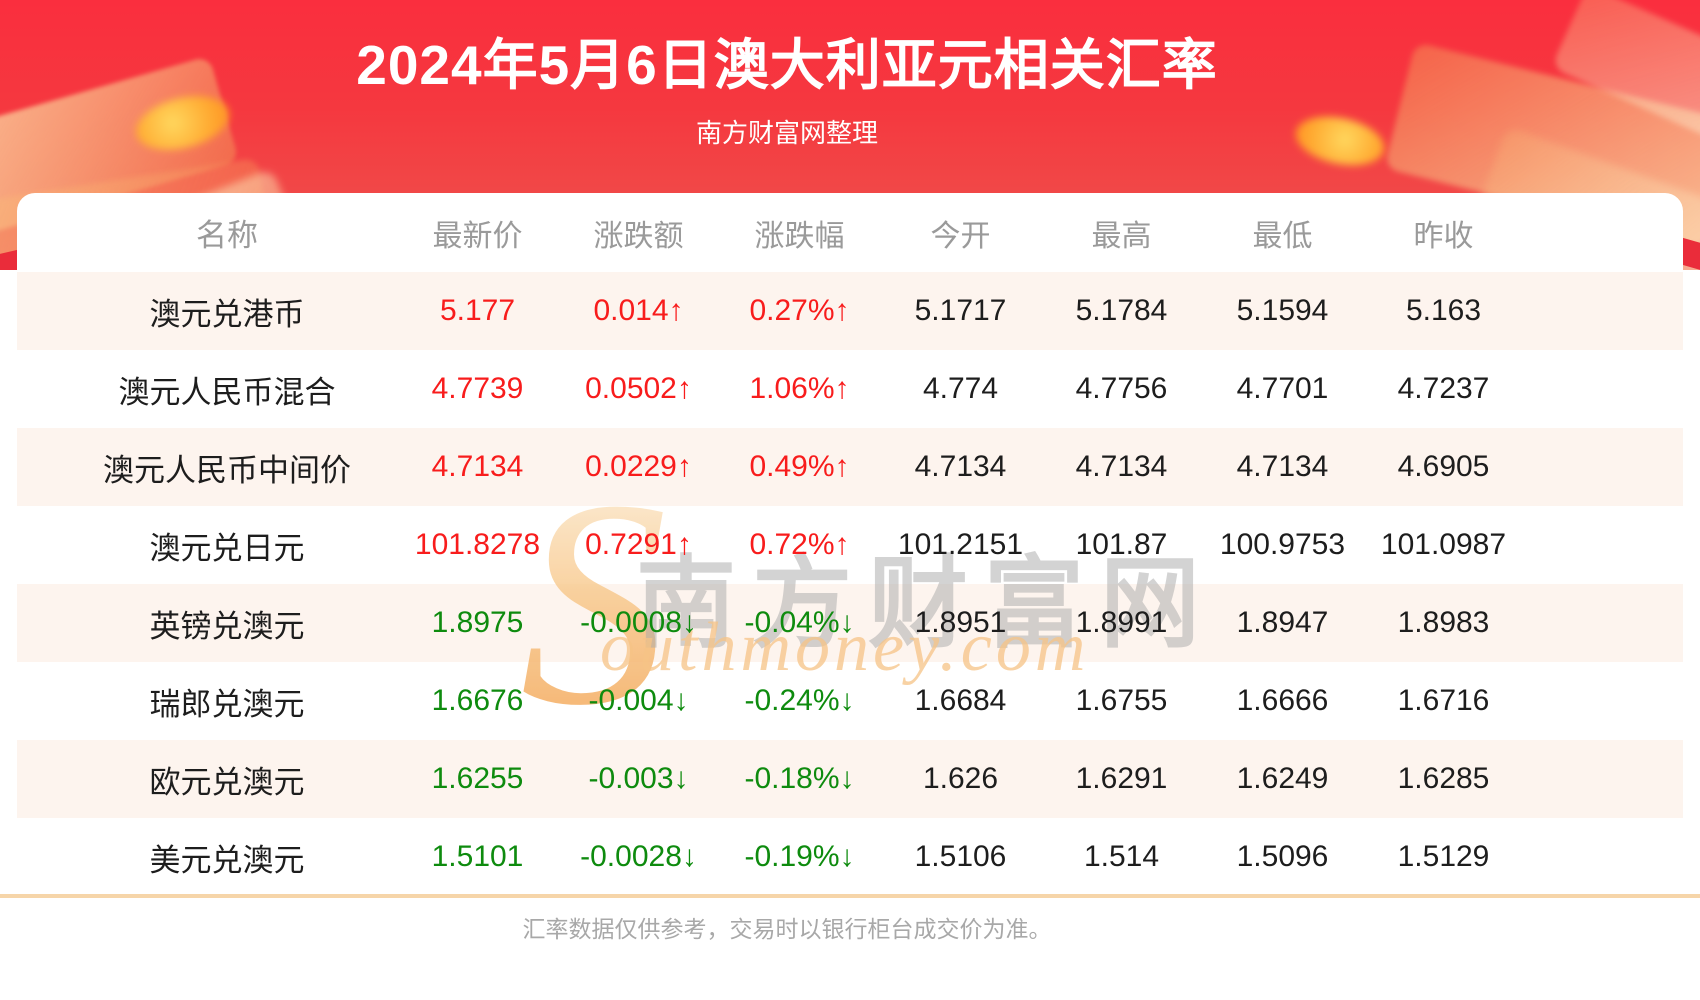  I want to click on cell-high: 4.7134, so click(1121, 466).